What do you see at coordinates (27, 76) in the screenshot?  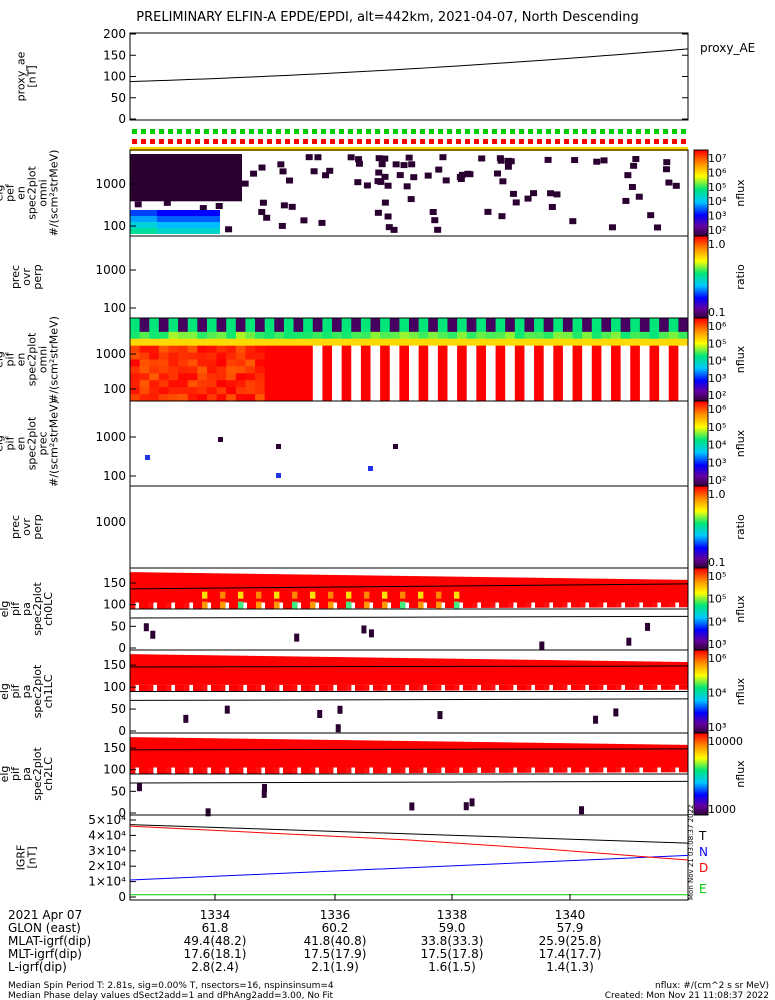 I see `y-axis-label: proxy_ae[nT]` at bounding box center [27, 76].